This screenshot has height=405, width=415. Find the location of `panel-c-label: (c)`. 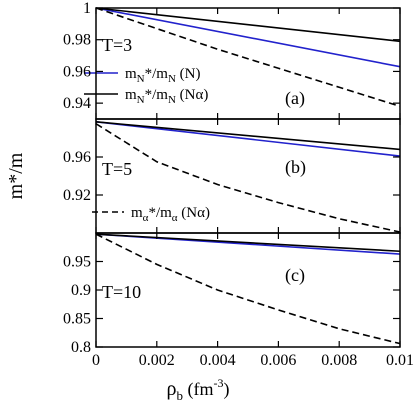

panel-c-label: (c) is located at coordinates (295, 275).